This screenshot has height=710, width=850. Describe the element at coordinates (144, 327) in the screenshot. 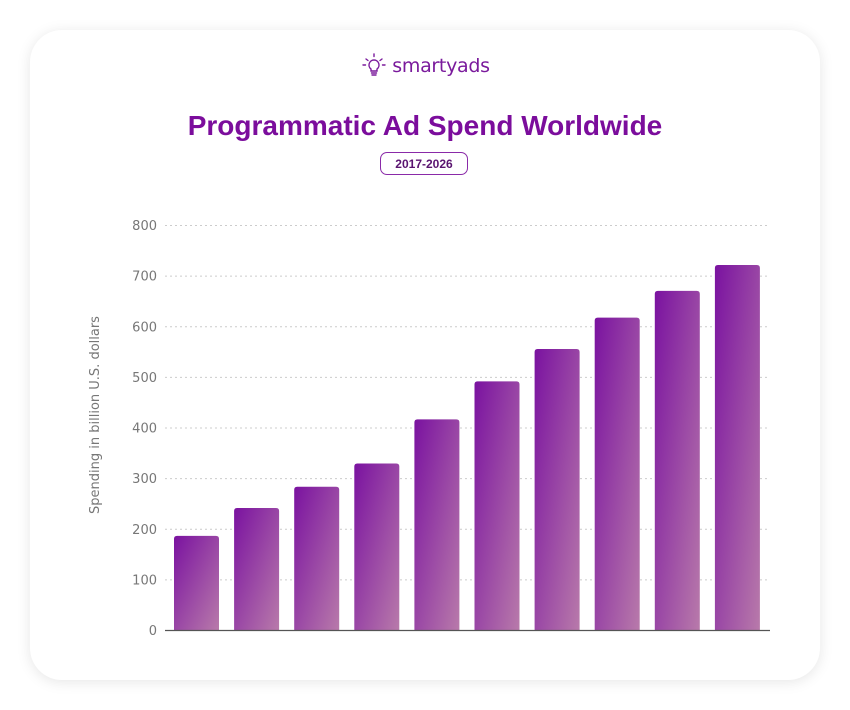

I see `y-tick-label: 600` at that location.